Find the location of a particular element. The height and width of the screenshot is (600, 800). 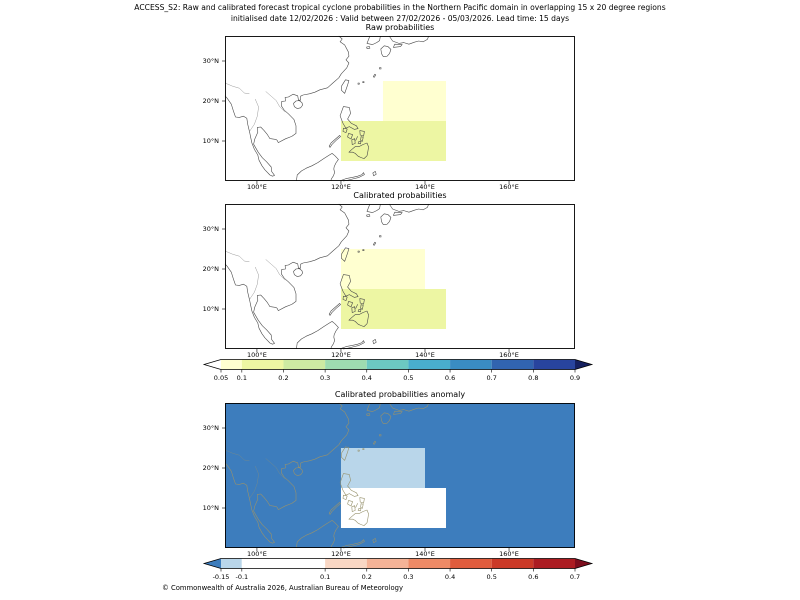

colorbar-probability: 0.05 0.1 0.2 0.3 0.4 0.5 0.6 0.7 0.8 0.9 is located at coordinates (398, 371).